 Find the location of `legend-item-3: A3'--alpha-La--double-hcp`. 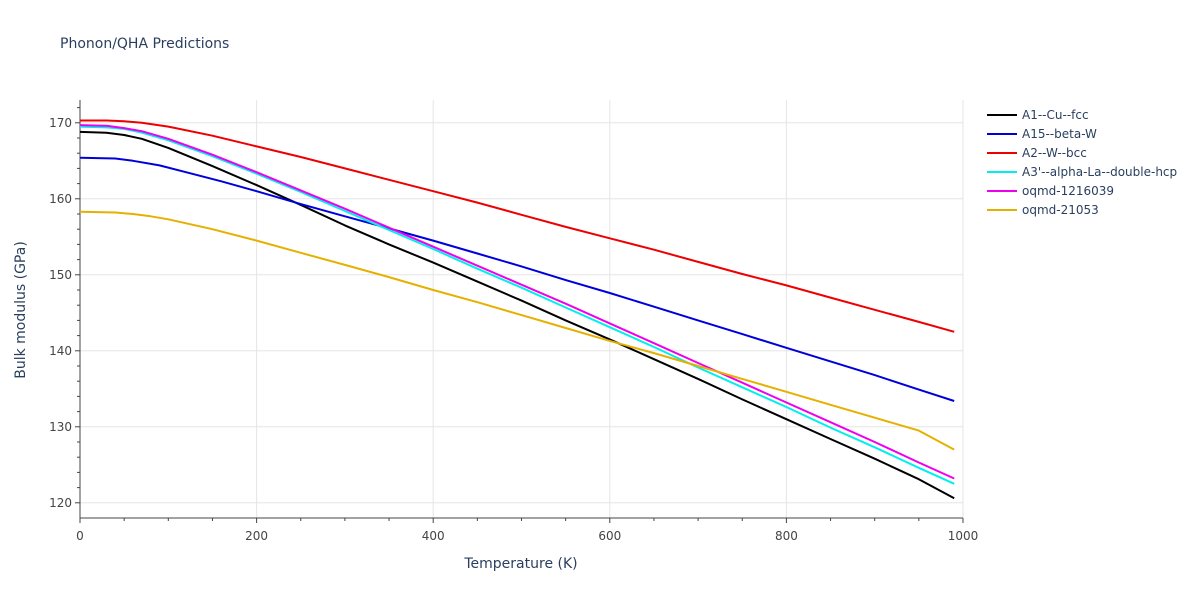

legend-item-3: A3'--alpha-La--double-hcp is located at coordinates (1082, 172).